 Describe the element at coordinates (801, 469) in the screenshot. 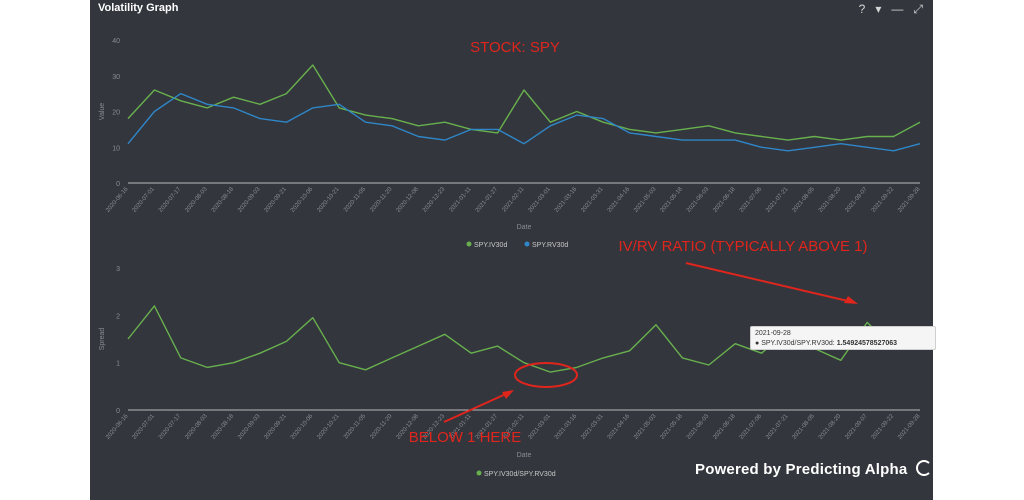

I see `powered-by-text: Powered by Predicting Alpha` at that location.